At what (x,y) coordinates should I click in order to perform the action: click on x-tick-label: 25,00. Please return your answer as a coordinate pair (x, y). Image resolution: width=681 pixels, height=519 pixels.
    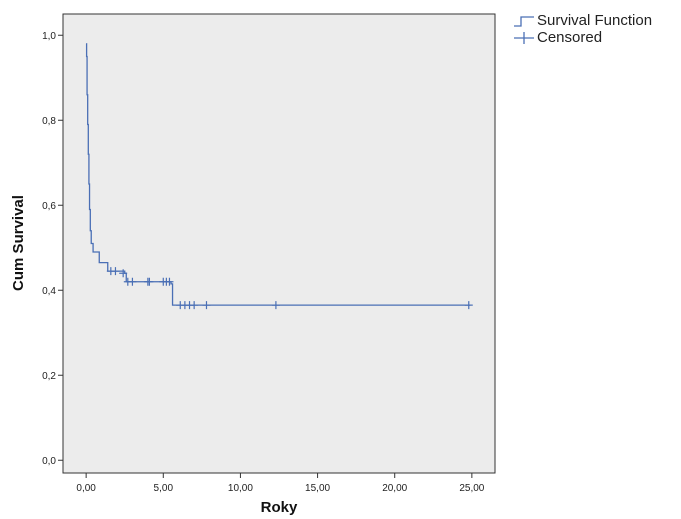
    Looking at the image, I should click on (471, 488).